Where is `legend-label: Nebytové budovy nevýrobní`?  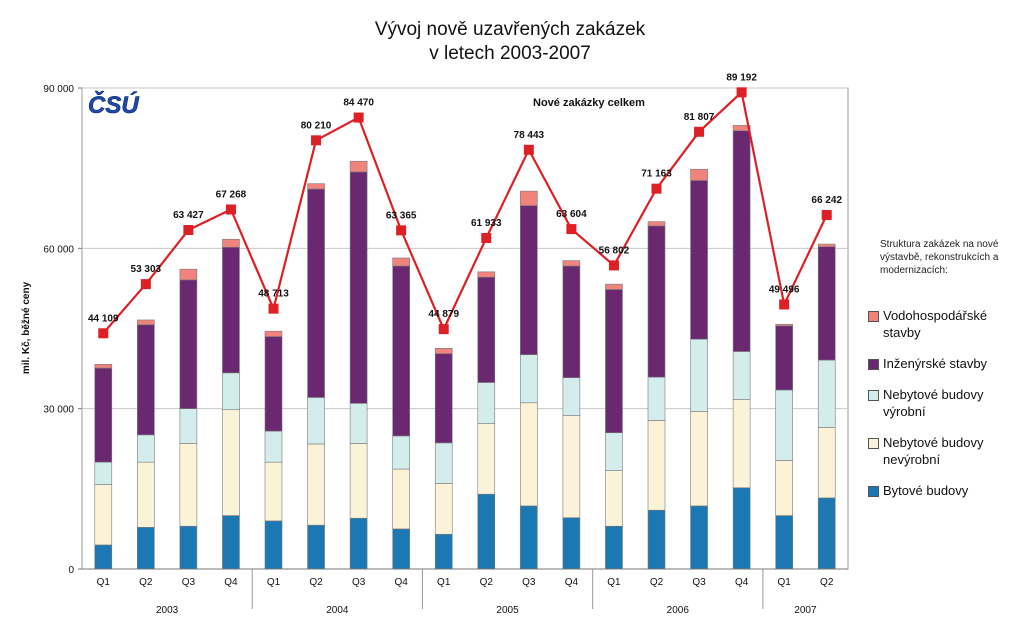
legend-label: Nebytové budovy nevýrobní is located at coordinates (933, 451).